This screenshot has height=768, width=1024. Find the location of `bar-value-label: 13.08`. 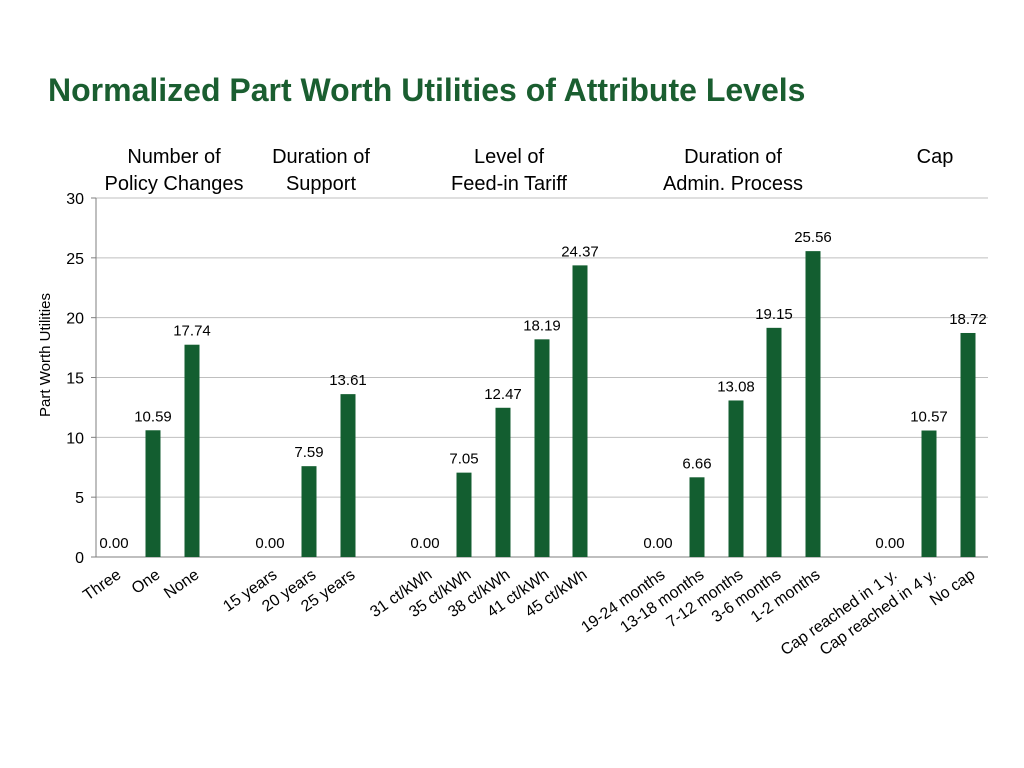

bar-value-label: 13.08 is located at coordinates (736, 386).